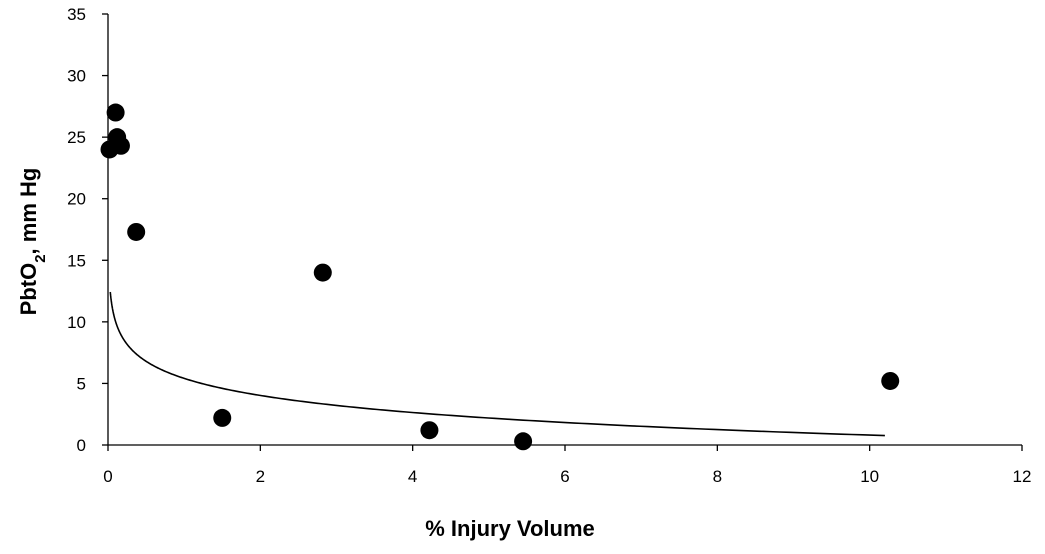 The image size is (1045, 554). I want to click on x-tick-label: 10, so click(869, 476).